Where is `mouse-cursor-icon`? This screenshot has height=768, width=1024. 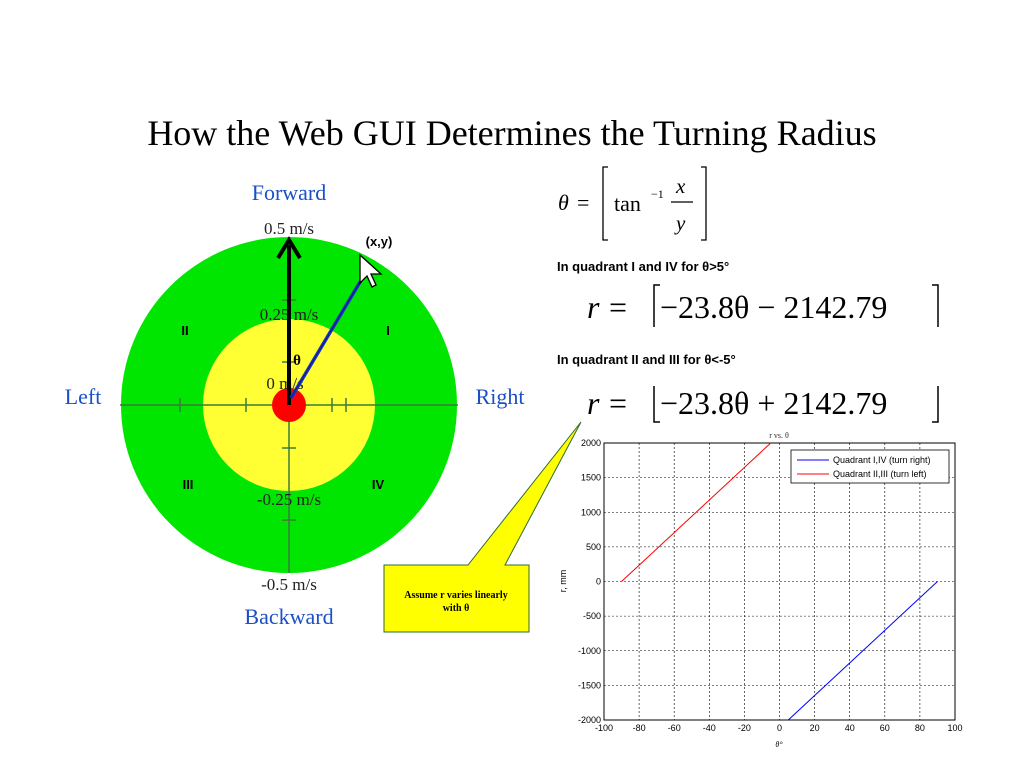
mouse-cursor-icon is located at coordinates (371, 270).